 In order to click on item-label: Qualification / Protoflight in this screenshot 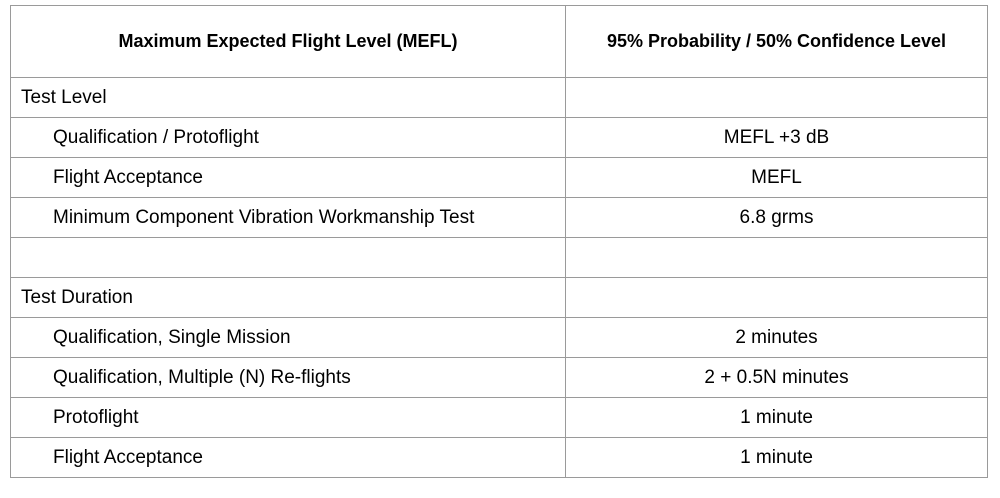, I will do `click(288, 137)`.